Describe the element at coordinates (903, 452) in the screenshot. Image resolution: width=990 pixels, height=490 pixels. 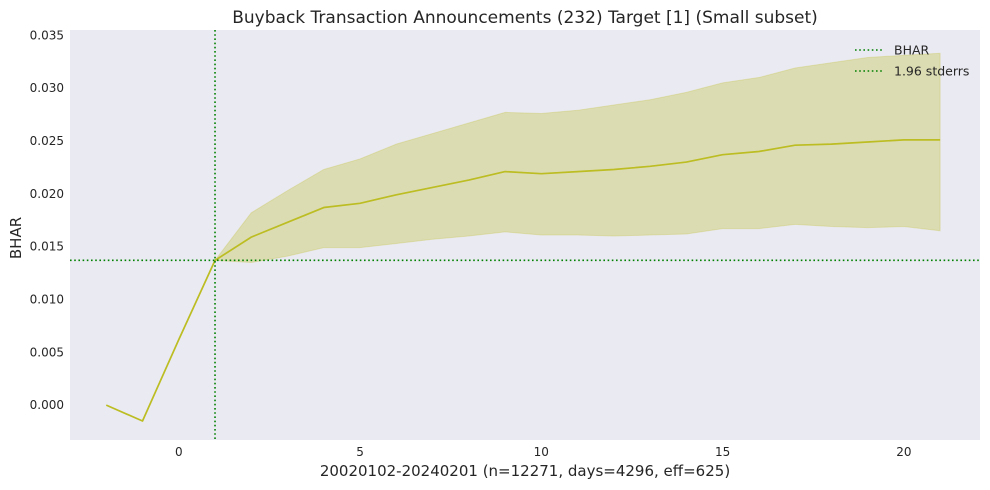
I see `x-tick-label: 20` at that location.